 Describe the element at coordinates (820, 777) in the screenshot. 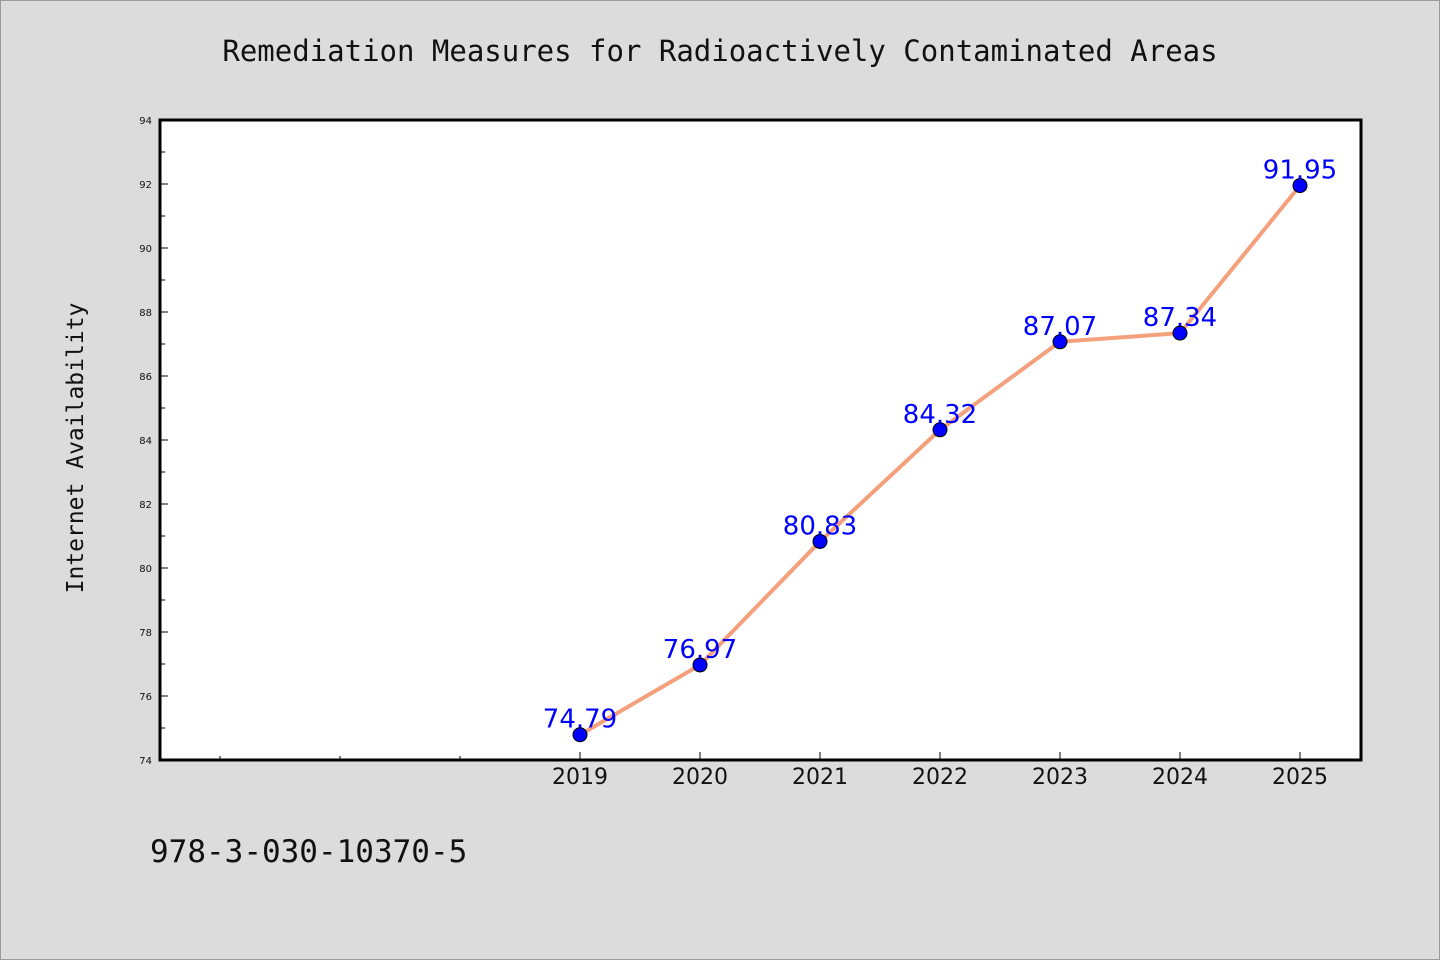

I see `x-tick-label: 2021` at that location.